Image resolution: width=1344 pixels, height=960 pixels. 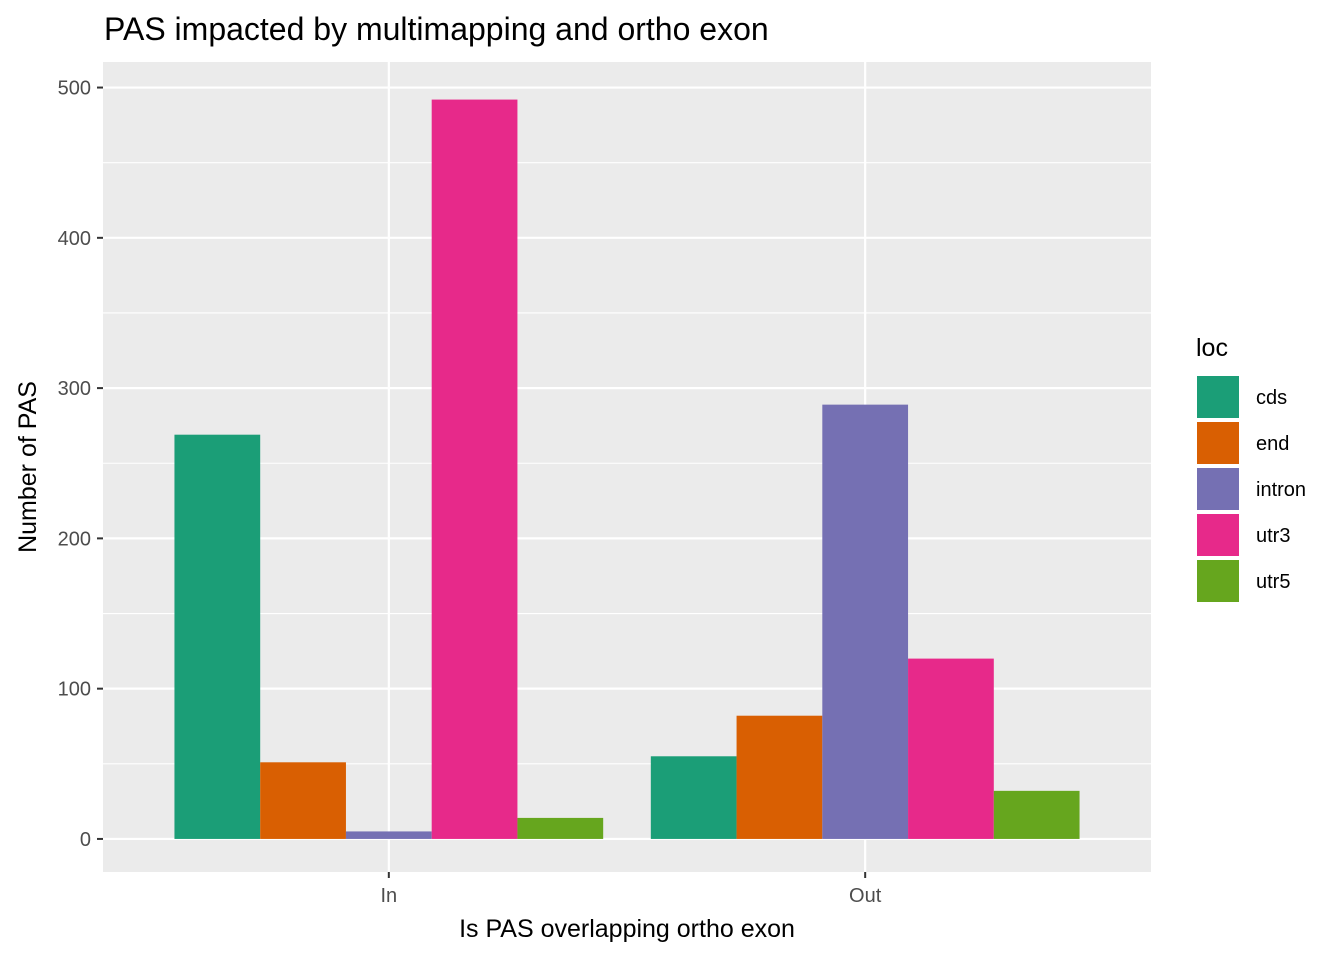 What do you see at coordinates (474, 469) in the screenshot?
I see `bar-utr3-In` at bounding box center [474, 469].